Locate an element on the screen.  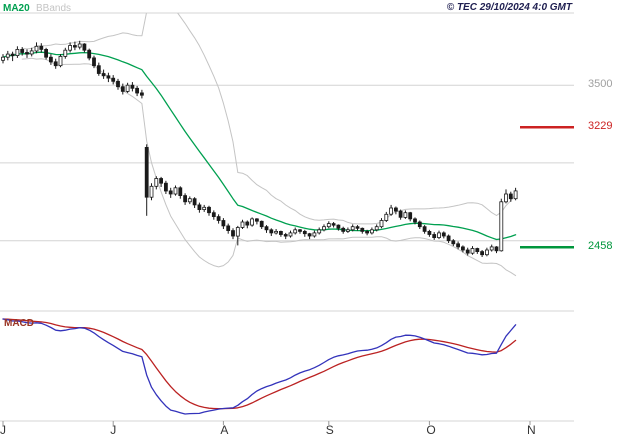
x-axis-month-label: N is located at coordinates (531, 430).